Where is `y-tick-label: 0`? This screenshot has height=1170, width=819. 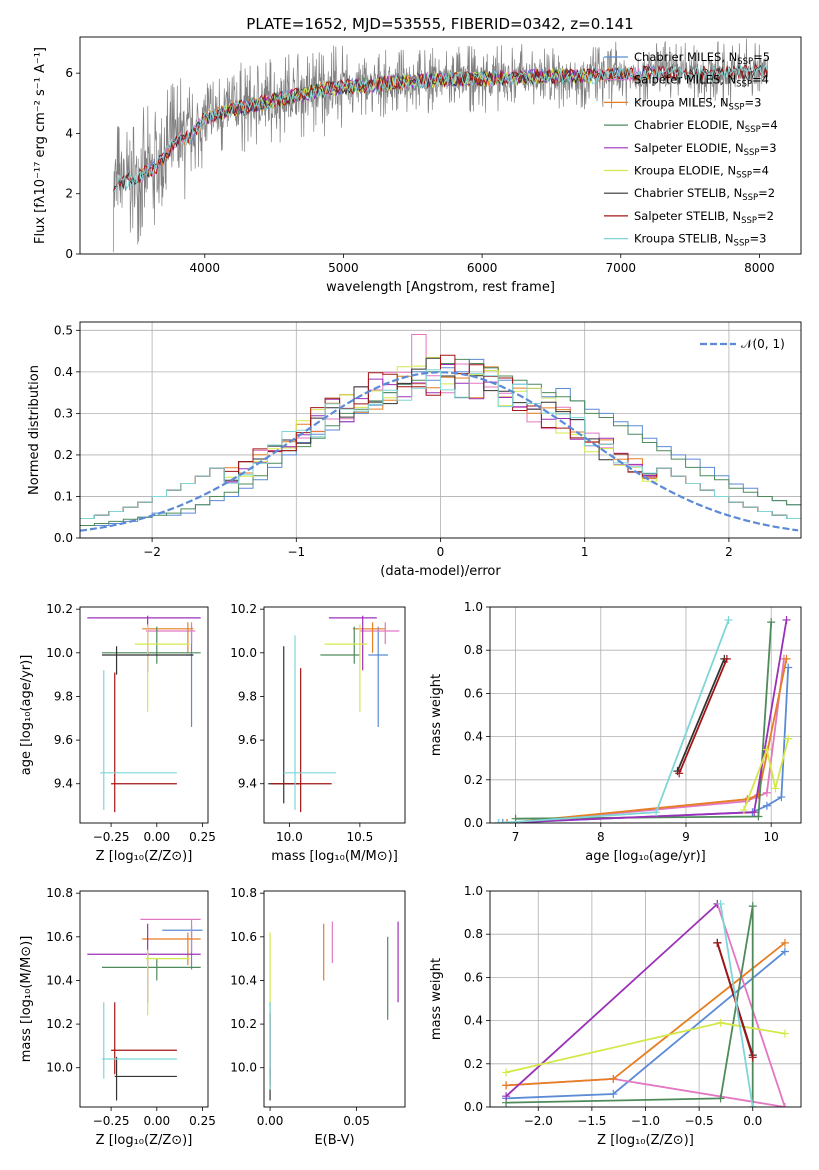
y-tick-label: 0 is located at coordinates (69, 254).